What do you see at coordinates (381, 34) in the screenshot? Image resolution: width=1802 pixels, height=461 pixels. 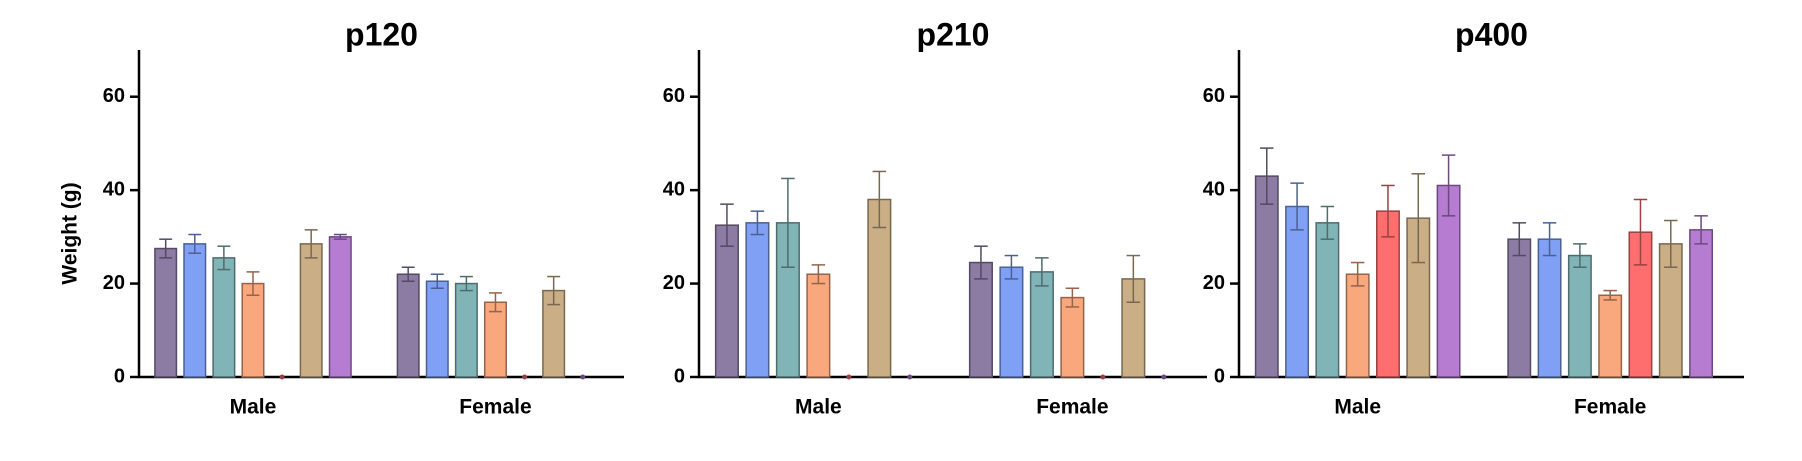 I see `panel-title: p120` at bounding box center [381, 34].